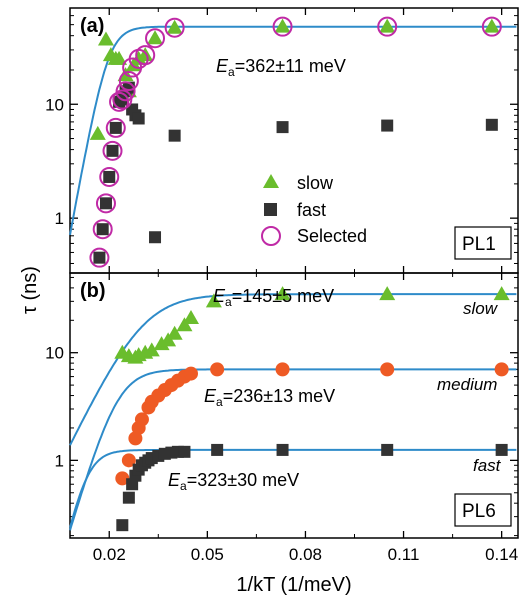  I want to click on panel-b-tag: (b), so click(93, 291).